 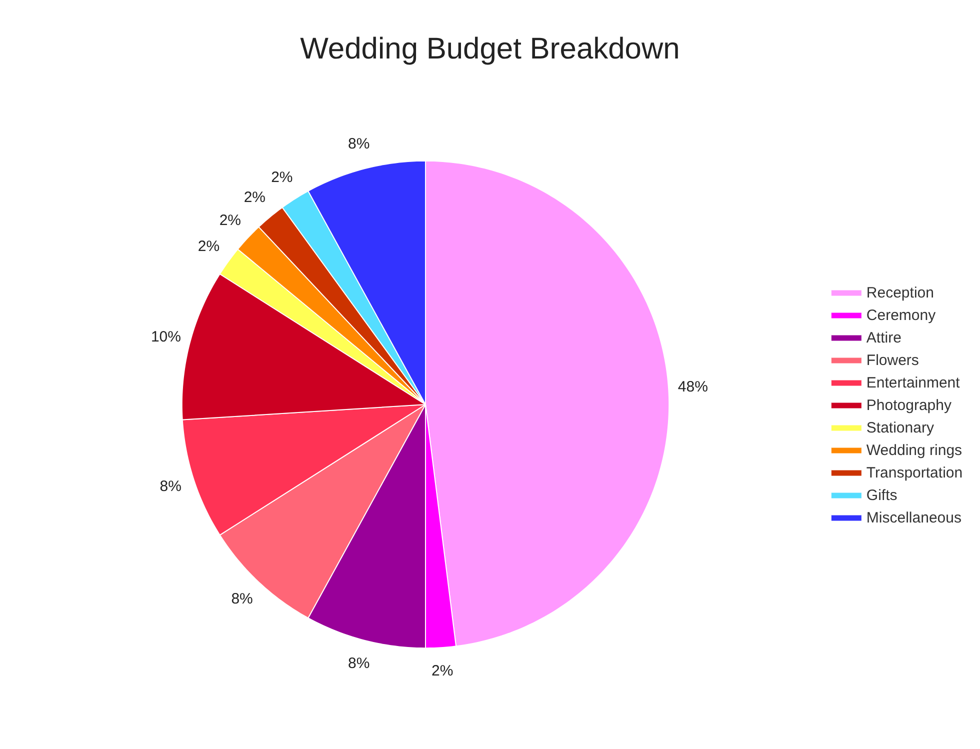 What do you see at coordinates (914, 473) in the screenshot?
I see `legend-label: Transportation` at bounding box center [914, 473].